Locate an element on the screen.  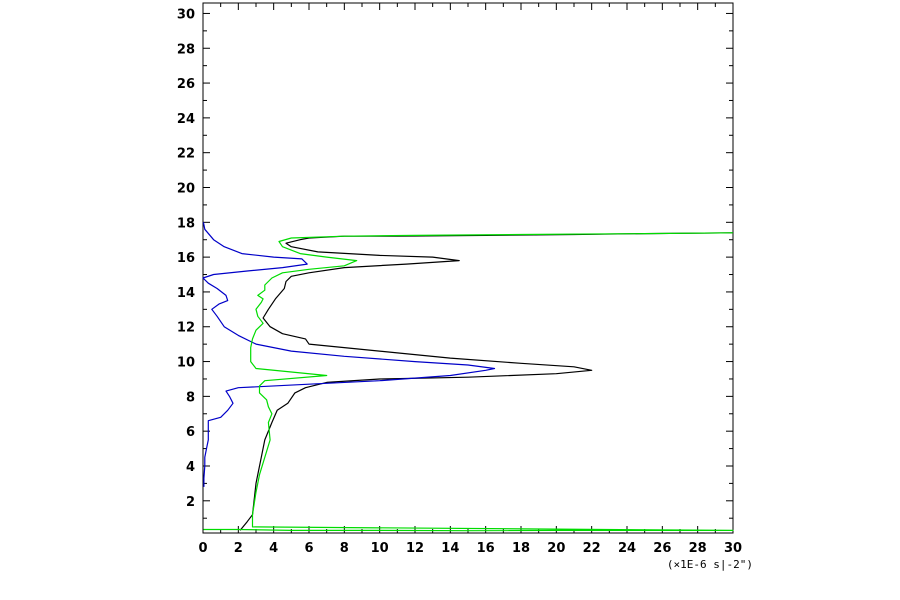
y-tick-label: 10 is located at coordinates (186, 363).